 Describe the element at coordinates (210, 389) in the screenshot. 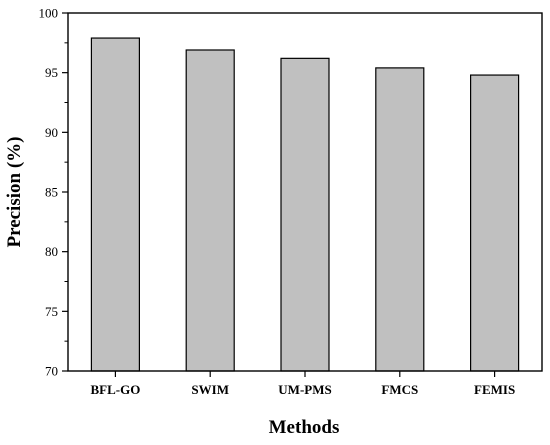

I see `x-tick-label-swim: SWIM` at that location.